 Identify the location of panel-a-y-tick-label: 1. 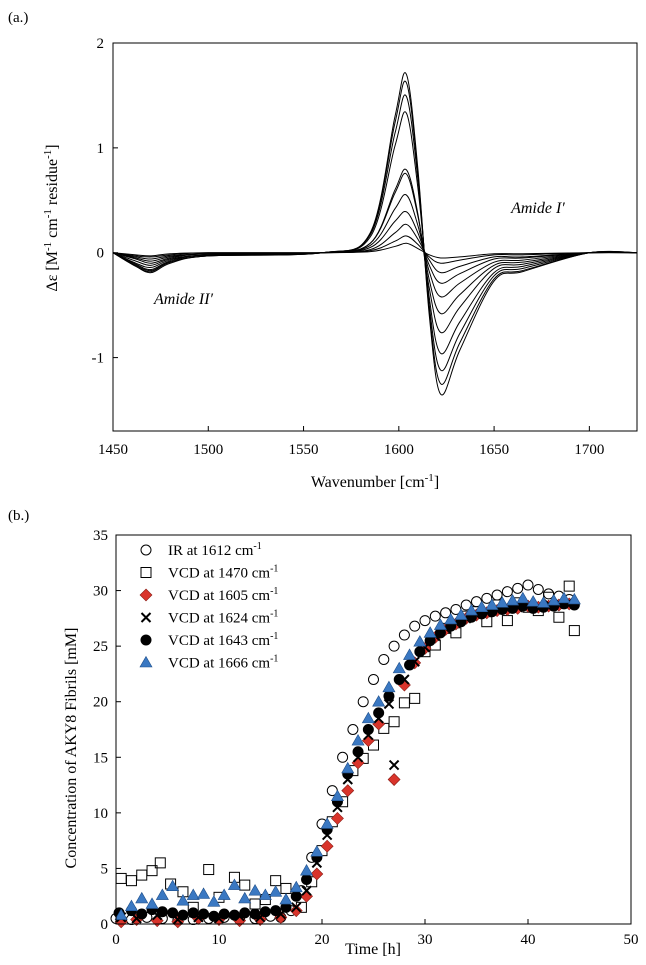
(101, 149).